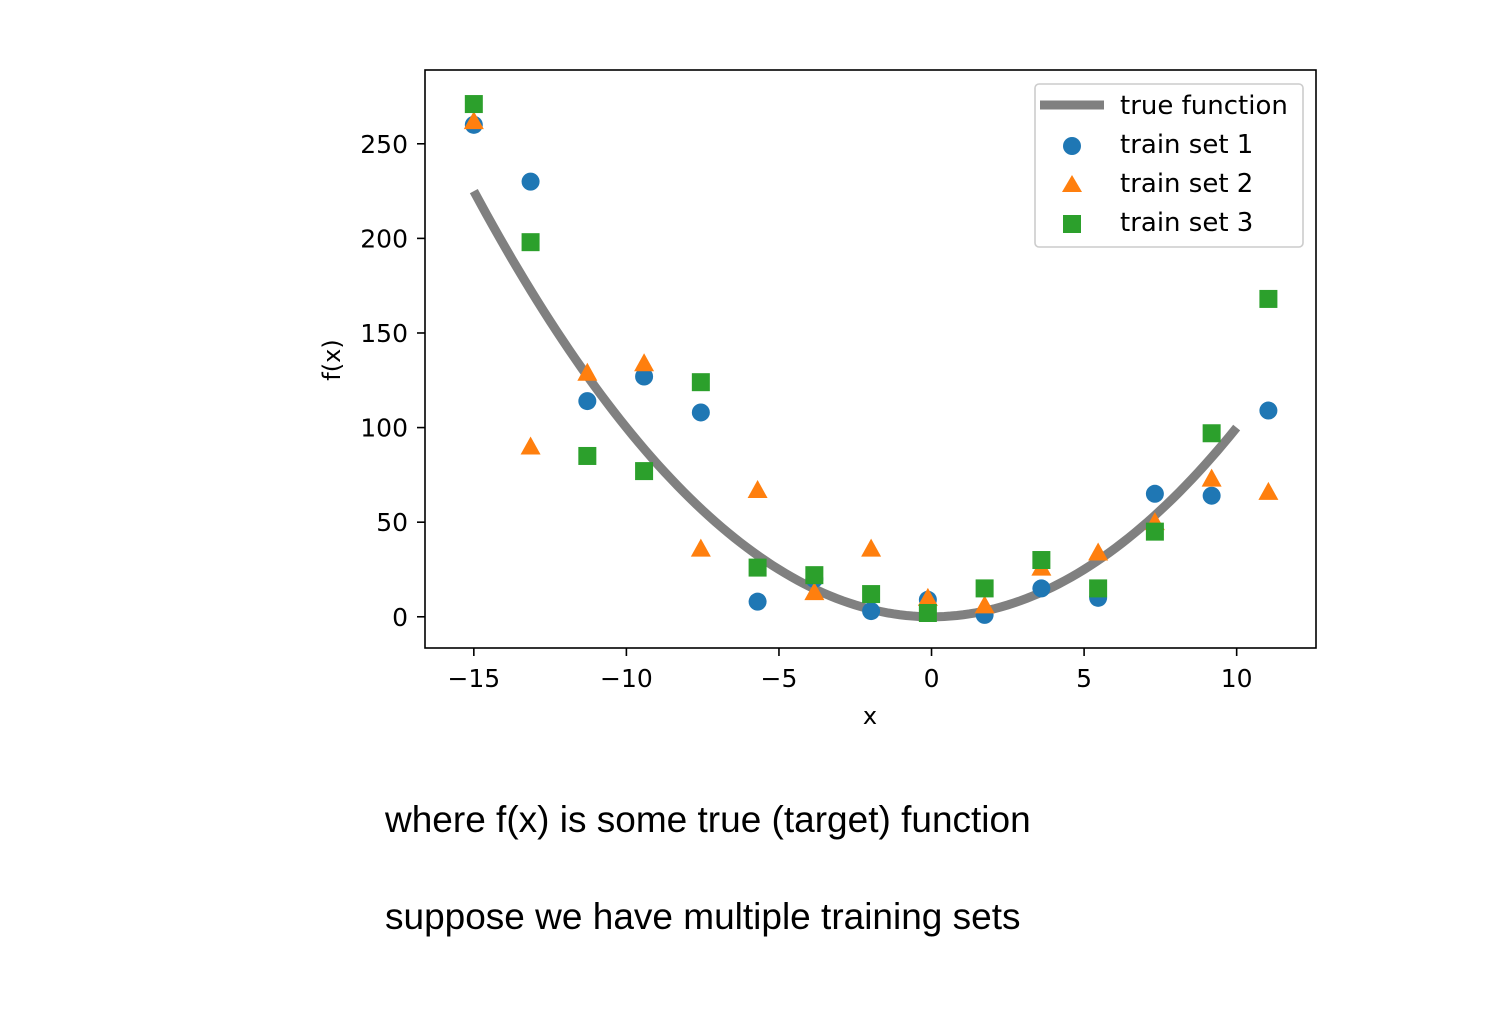 The image size is (1494, 1009). I want to click on x-tick-label: −5, so click(779, 678).